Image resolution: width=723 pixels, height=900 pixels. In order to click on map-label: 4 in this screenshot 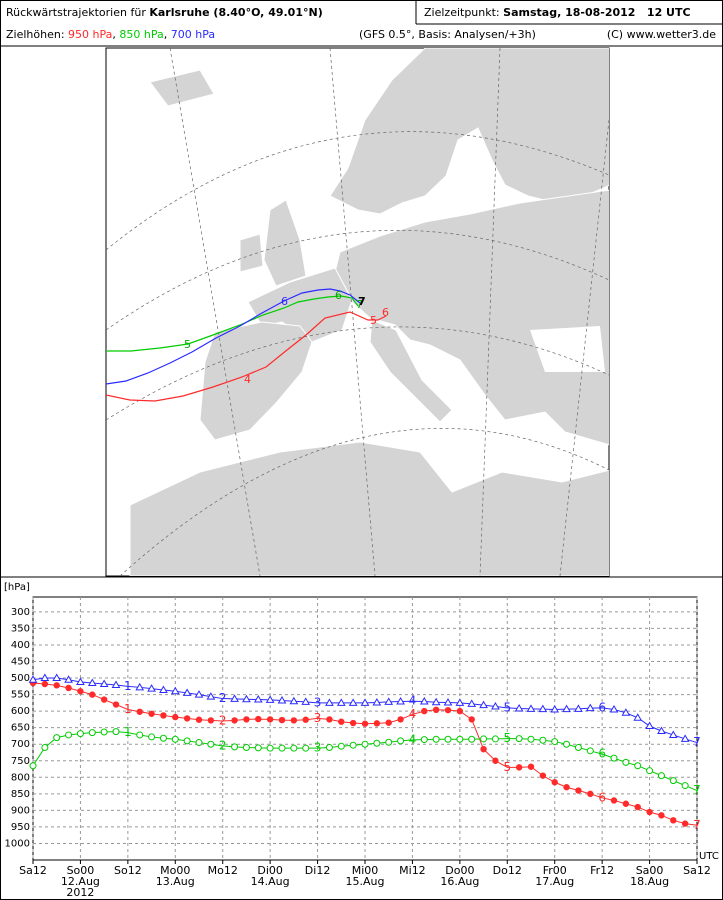, I will do `click(247, 379)`.